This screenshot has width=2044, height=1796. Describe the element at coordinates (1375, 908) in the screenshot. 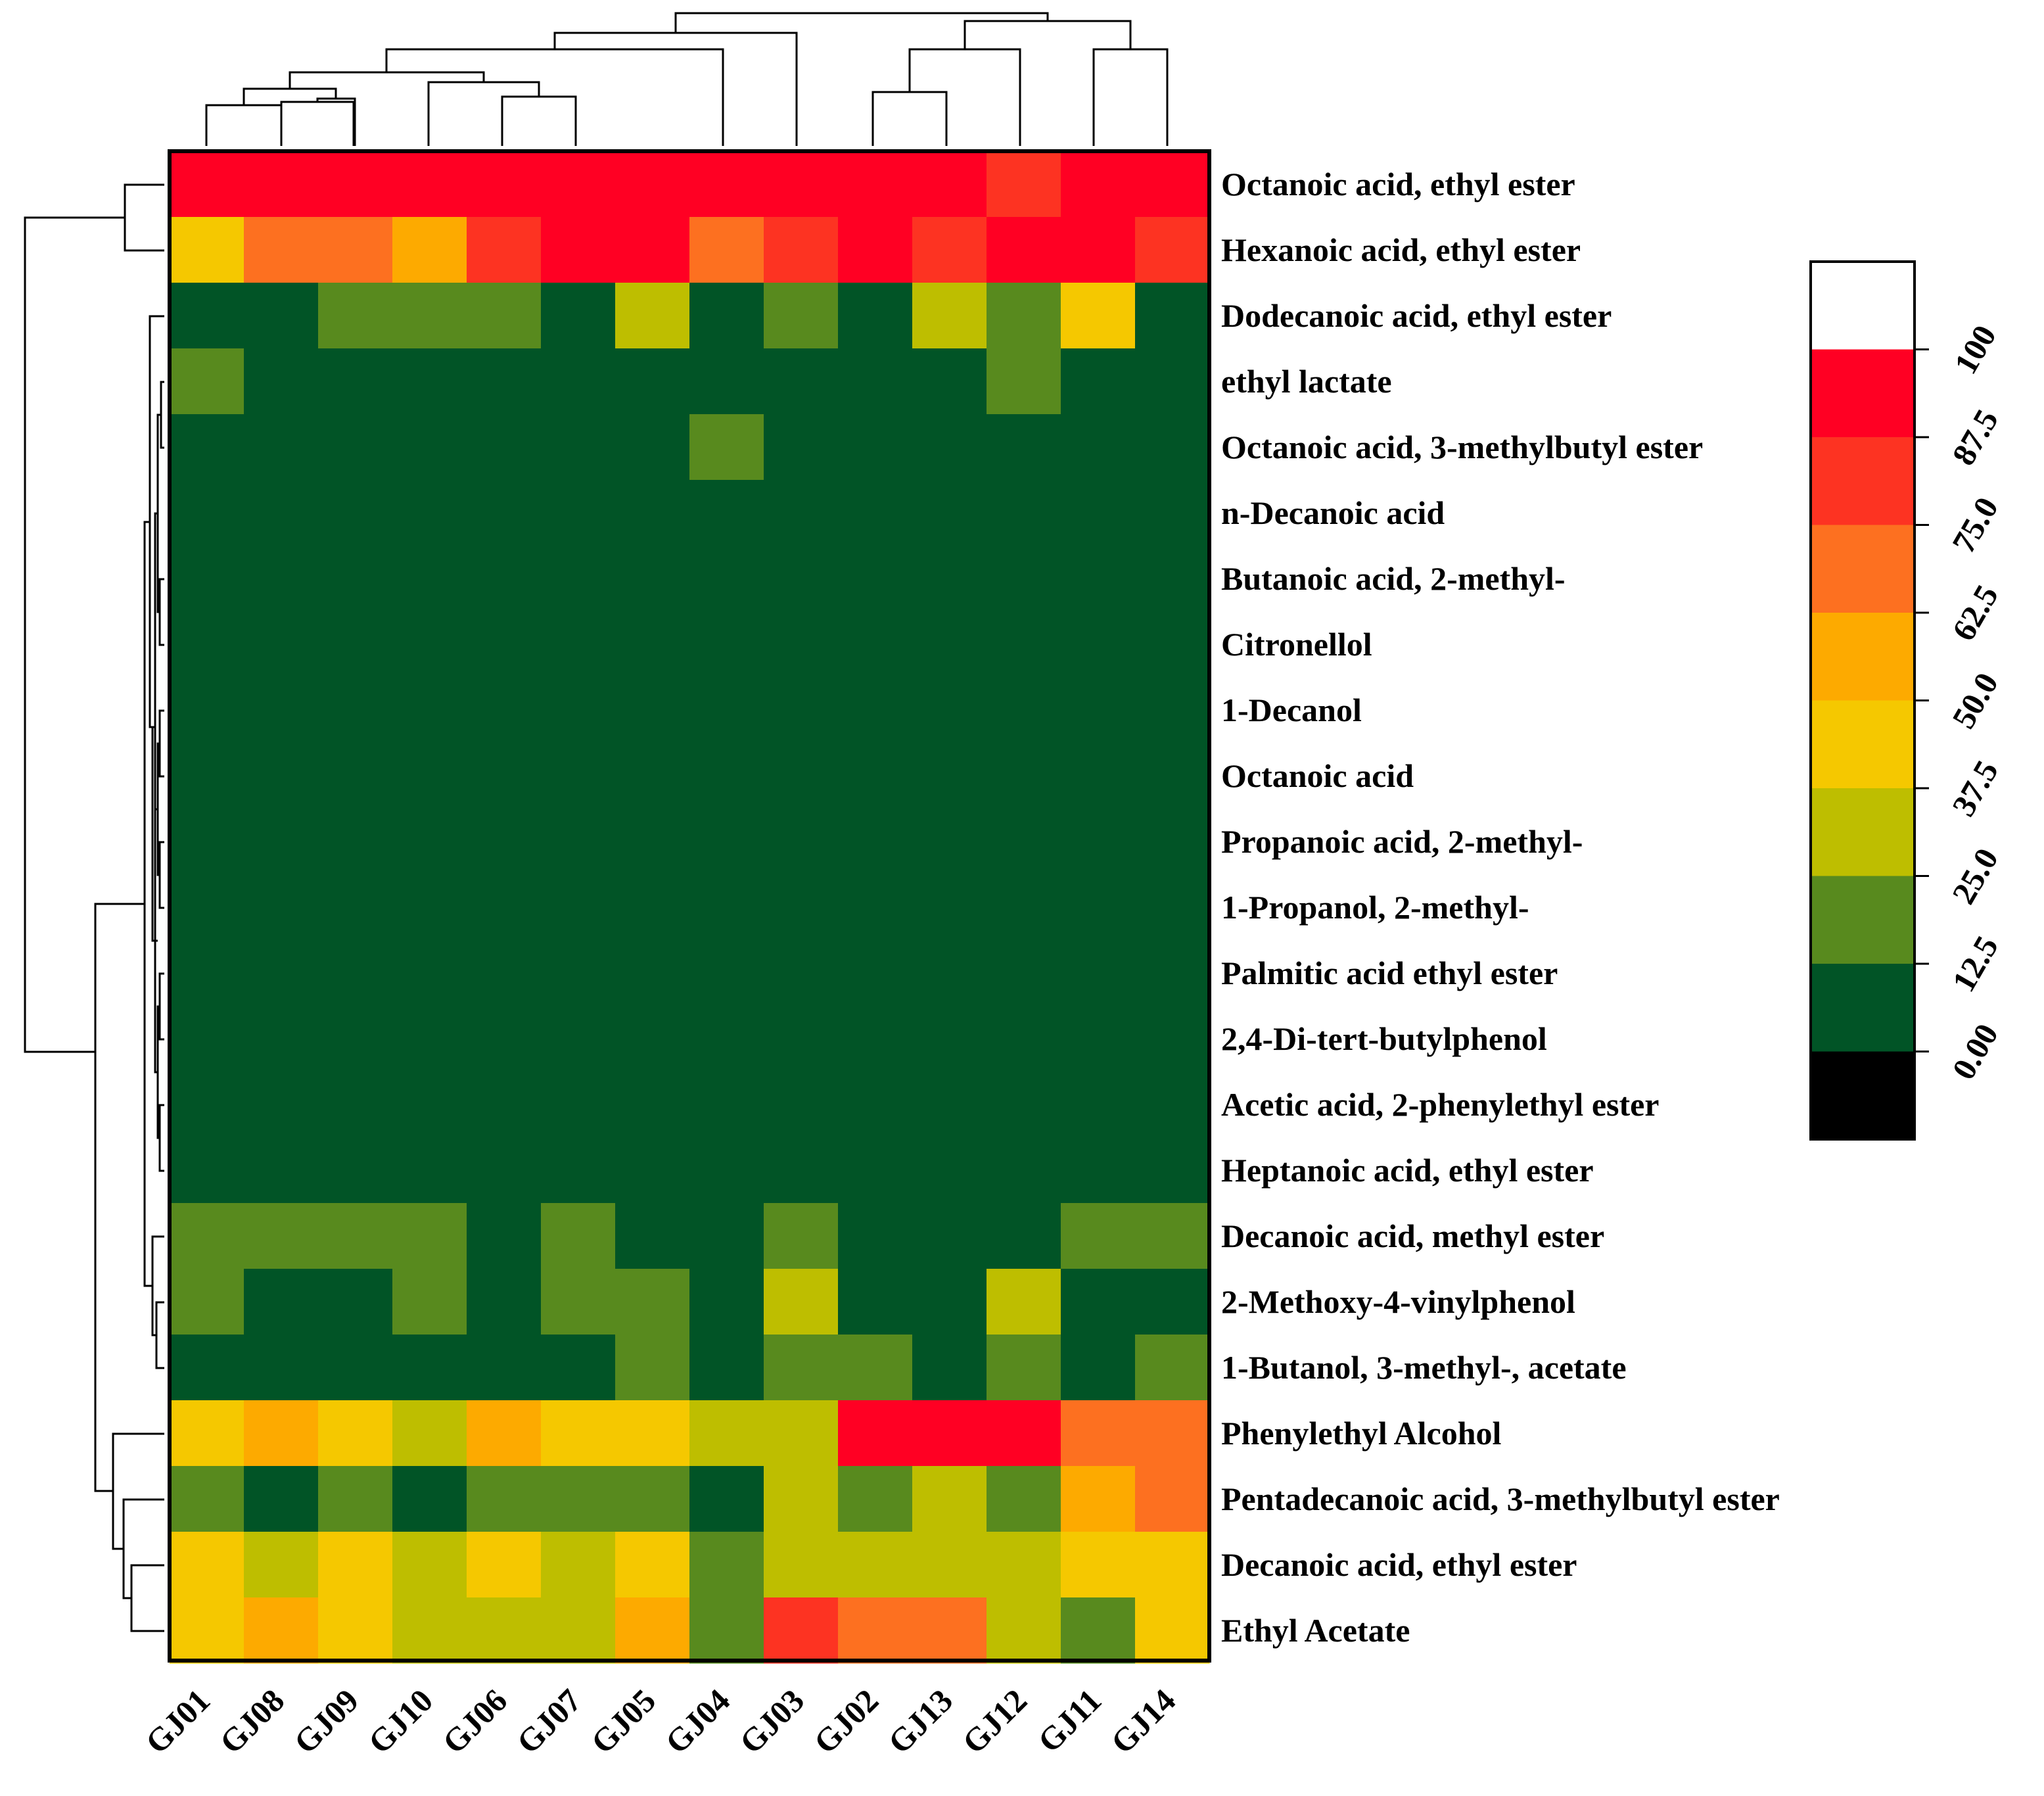

I see `row-label: 1-Propanol, 2-methyl-` at that location.